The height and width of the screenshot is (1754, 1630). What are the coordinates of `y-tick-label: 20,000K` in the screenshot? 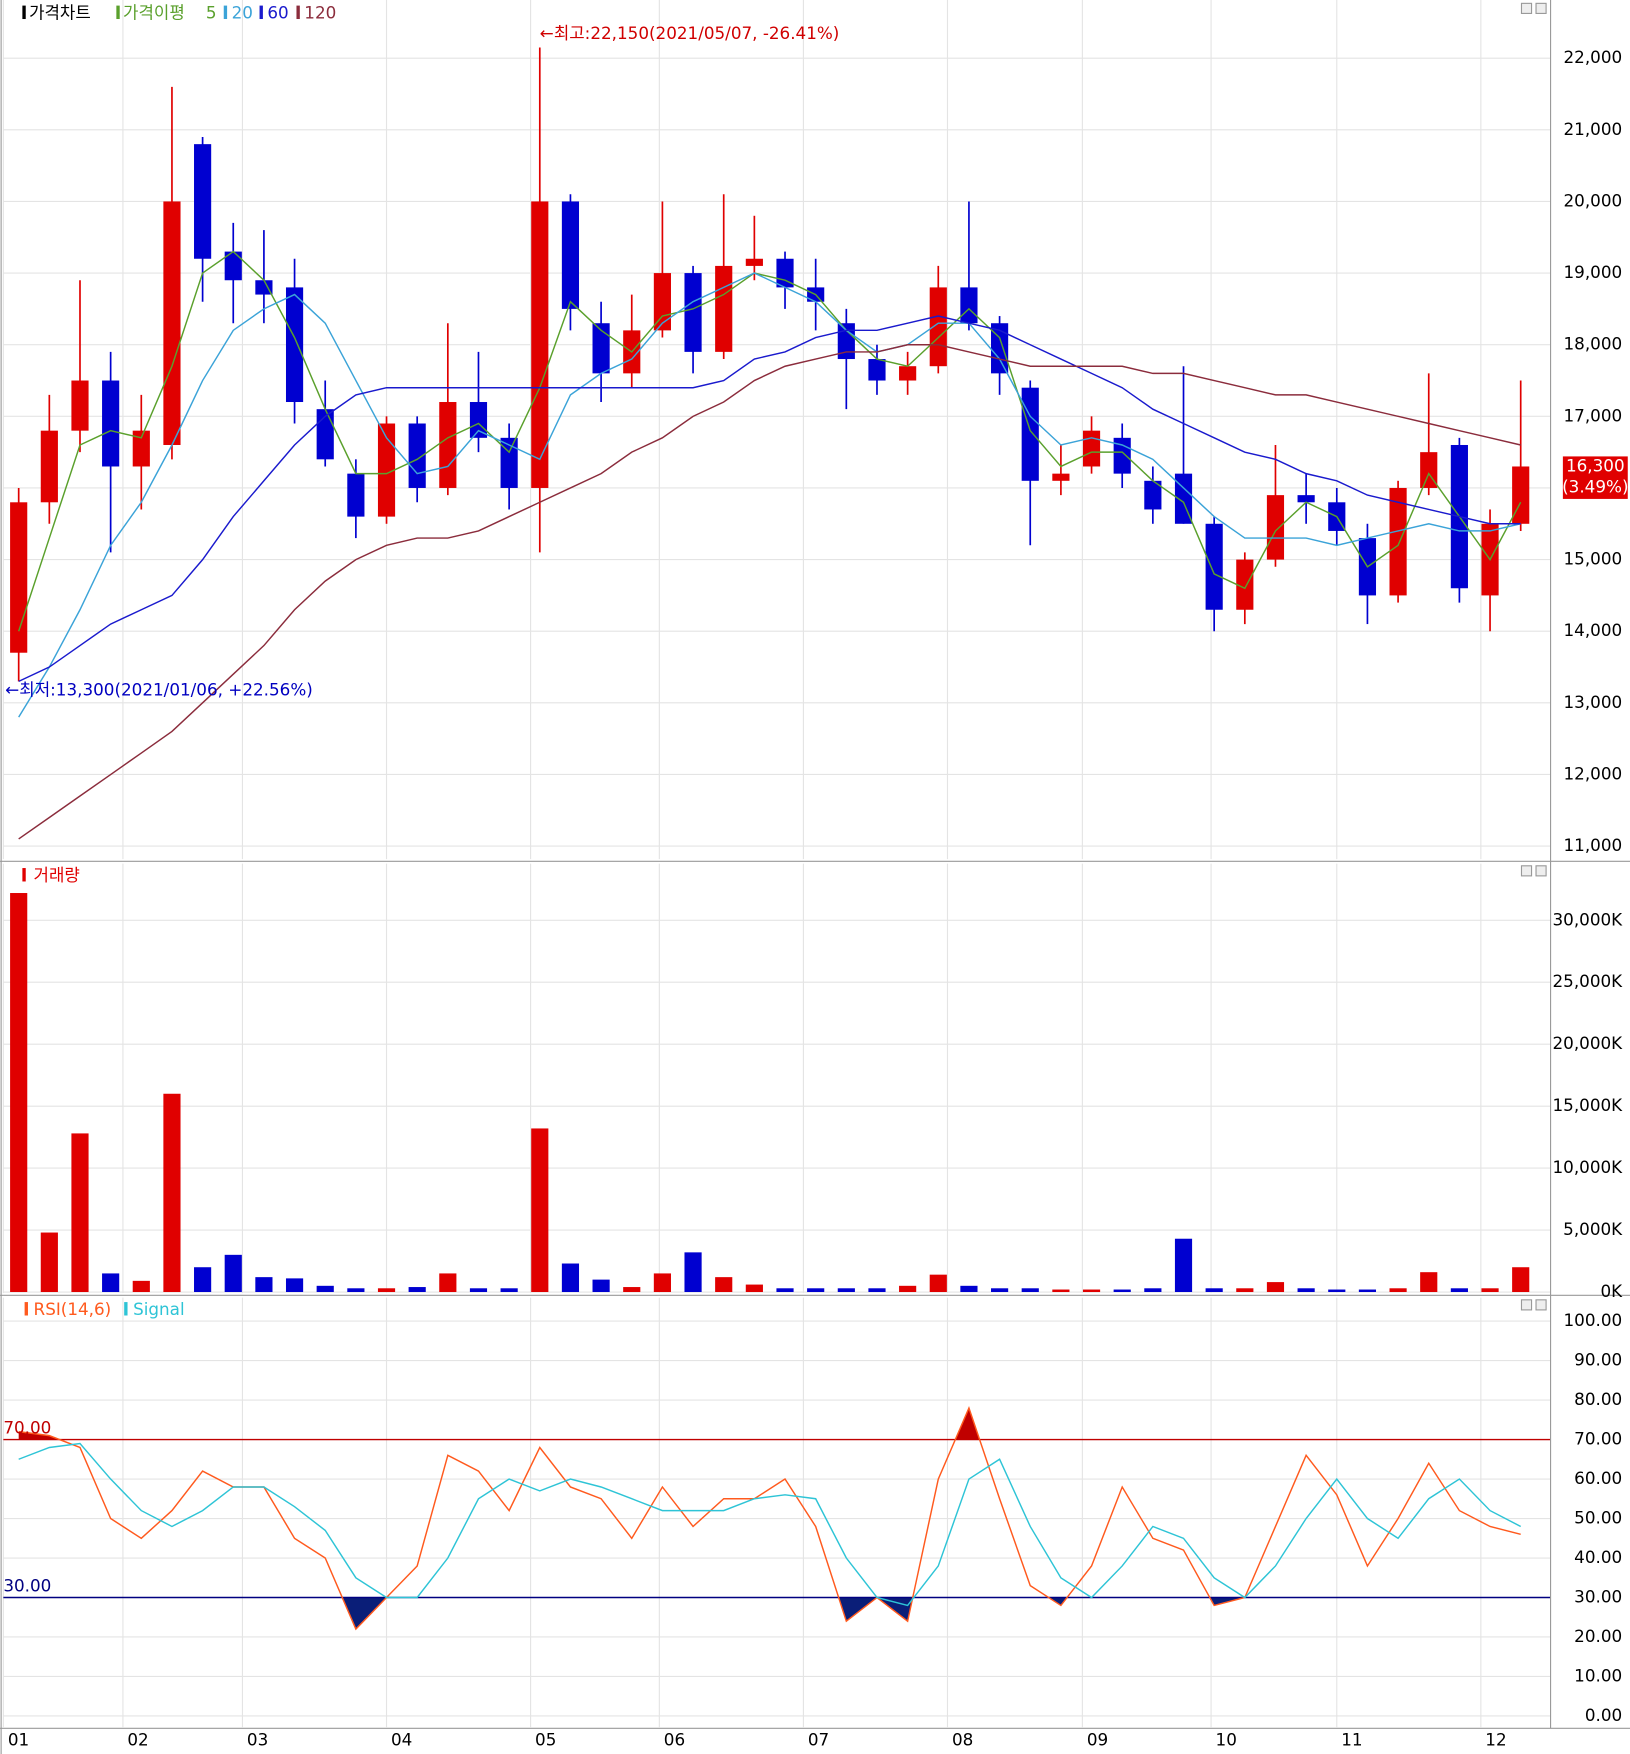 It's located at (1587, 1043).